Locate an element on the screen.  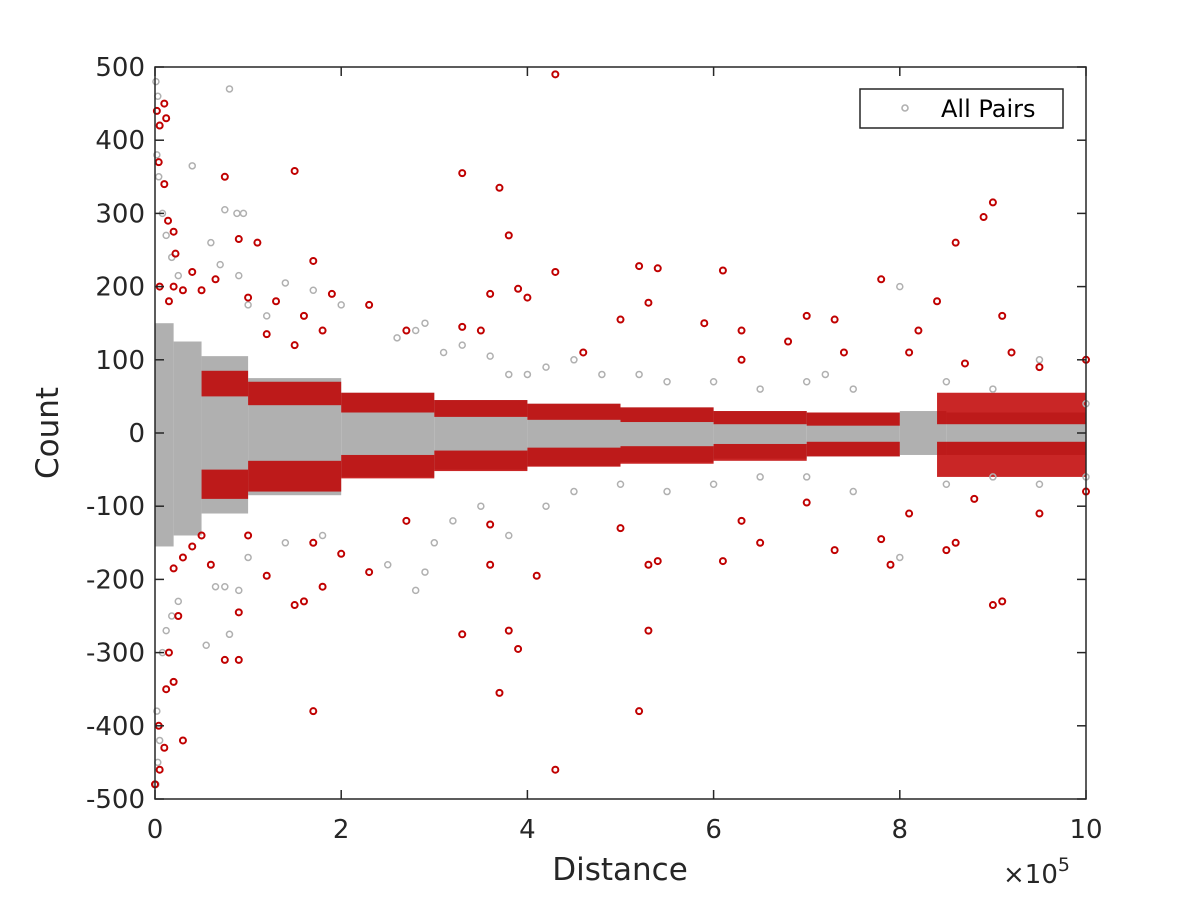
legend-box is located at coordinates (961, 108).